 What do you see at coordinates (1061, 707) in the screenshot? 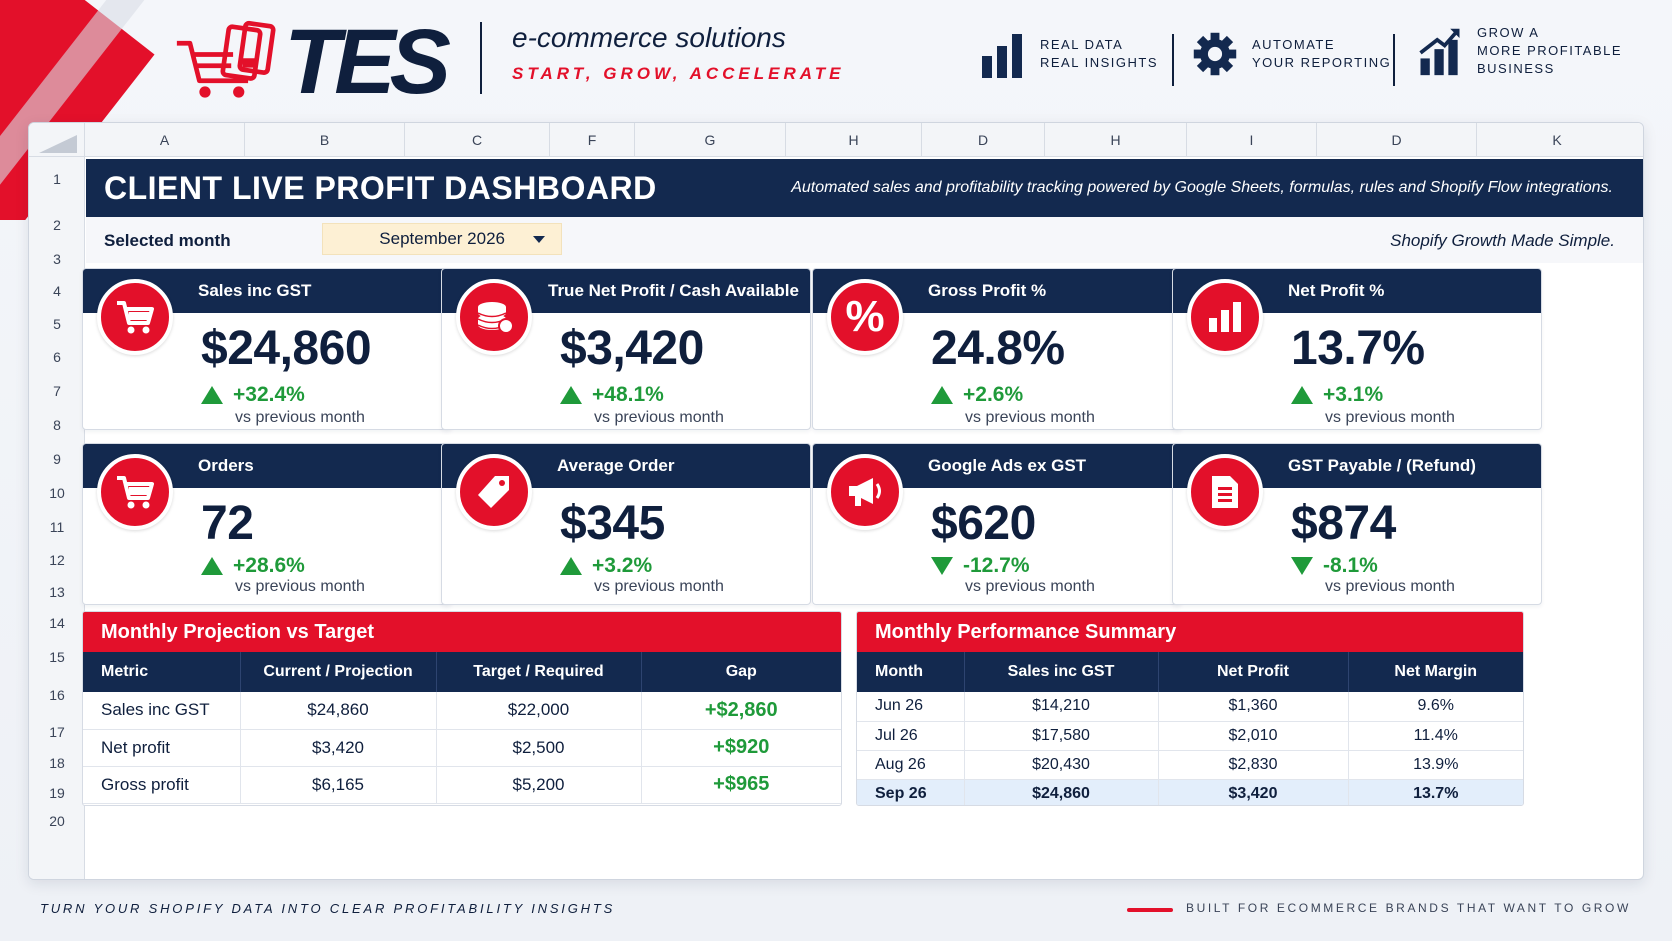
I see `table-cell: $14,210` at bounding box center [1061, 707].